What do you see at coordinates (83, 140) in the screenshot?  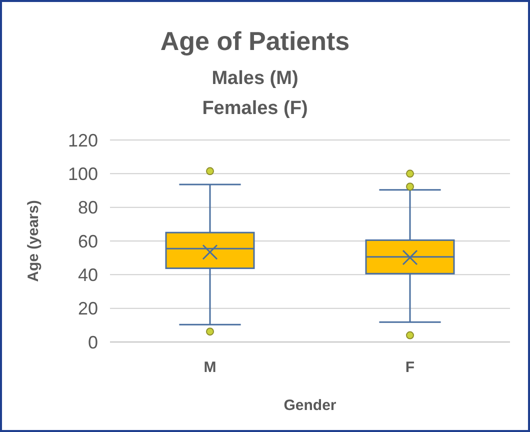 I see `y-tick-label: 120` at bounding box center [83, 140].